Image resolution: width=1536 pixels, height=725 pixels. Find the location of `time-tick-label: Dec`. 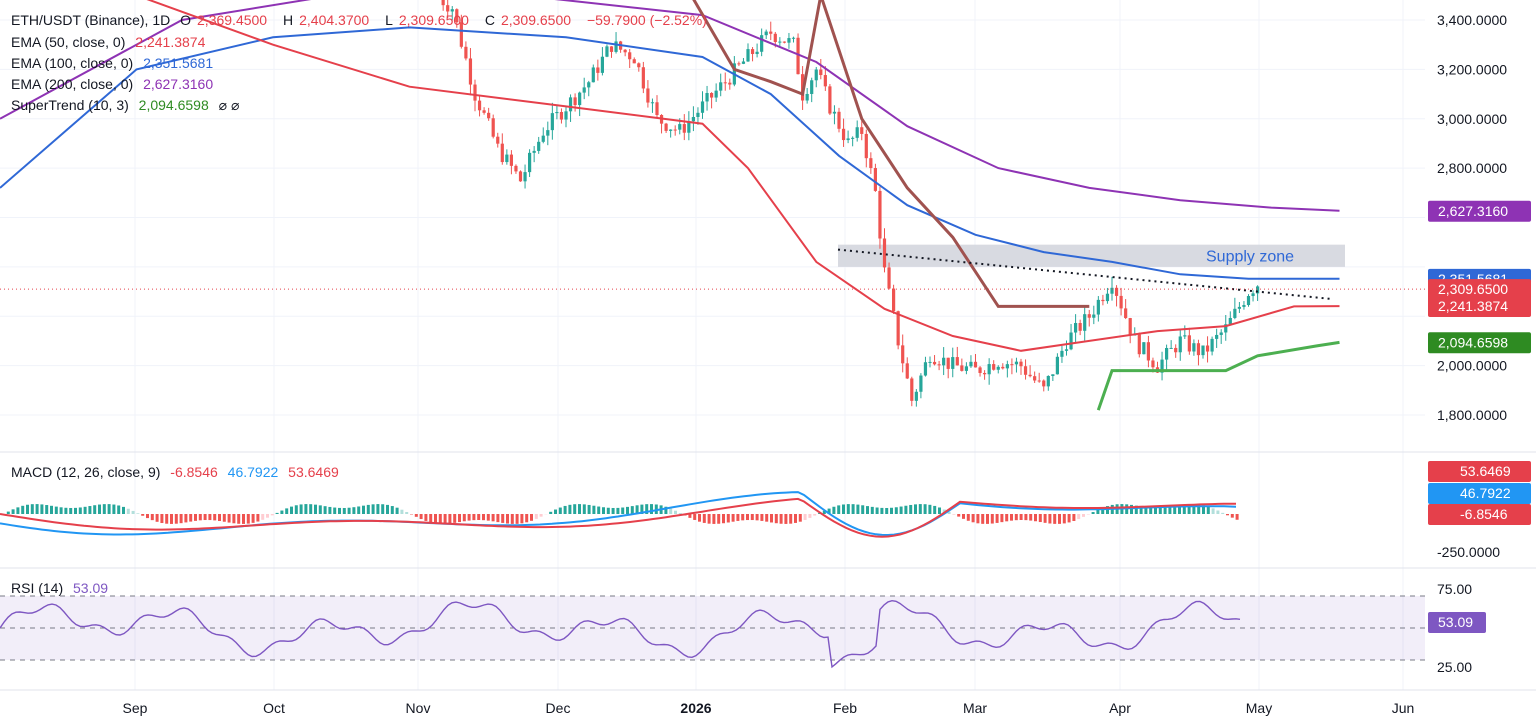

time-tick-label: Dec is located at coordinates (558, 708).